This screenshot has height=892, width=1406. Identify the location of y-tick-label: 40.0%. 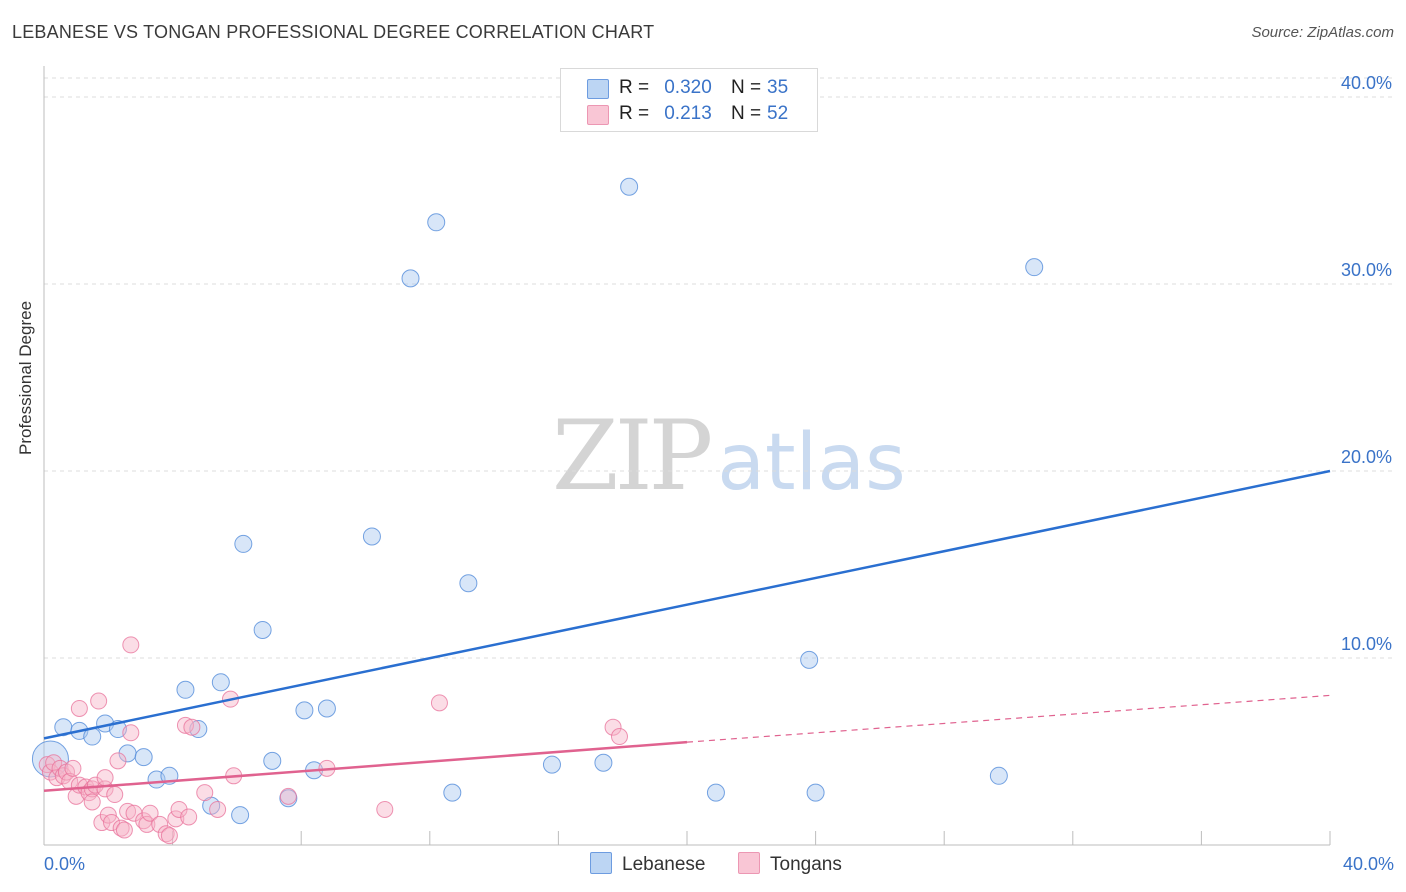
(1366, 83).